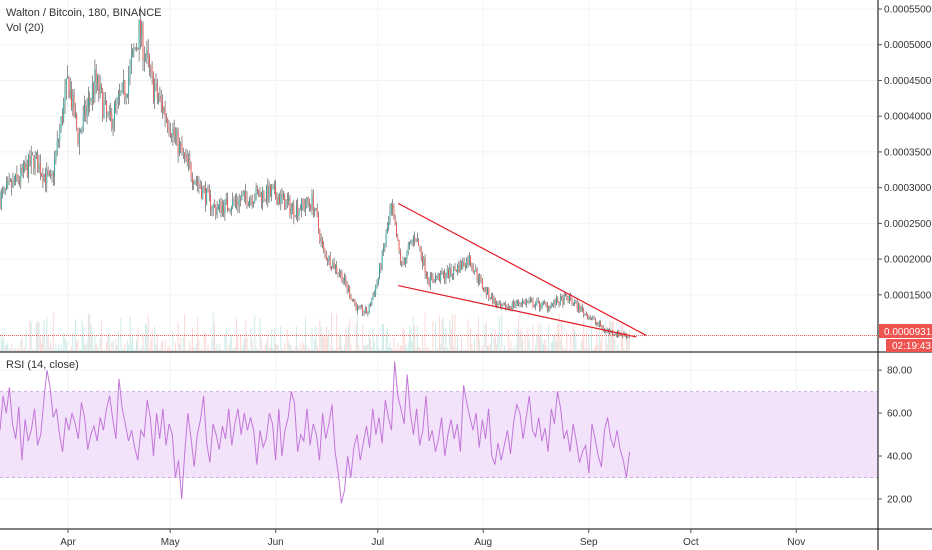 The height and width of the screenshot is (550, 932). Describe the element at coordinates (895, 436) in the screenshot. I see `rsi-axis: 80.00 60.00 40.00 20.00` at that location.